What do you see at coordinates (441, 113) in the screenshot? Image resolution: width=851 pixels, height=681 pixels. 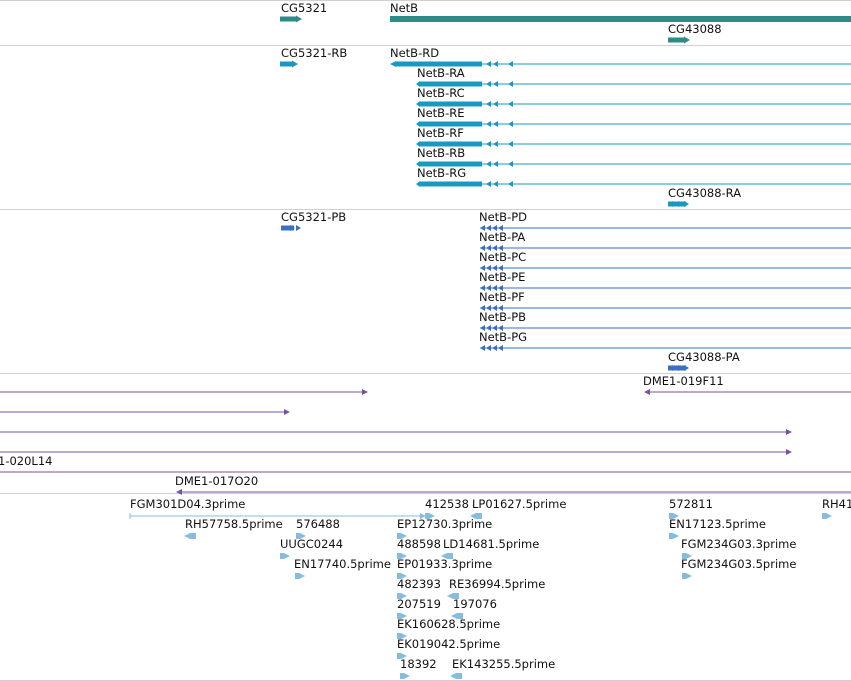 I see `transcript-label: NetB-RE` at bounding box center [441, 113].